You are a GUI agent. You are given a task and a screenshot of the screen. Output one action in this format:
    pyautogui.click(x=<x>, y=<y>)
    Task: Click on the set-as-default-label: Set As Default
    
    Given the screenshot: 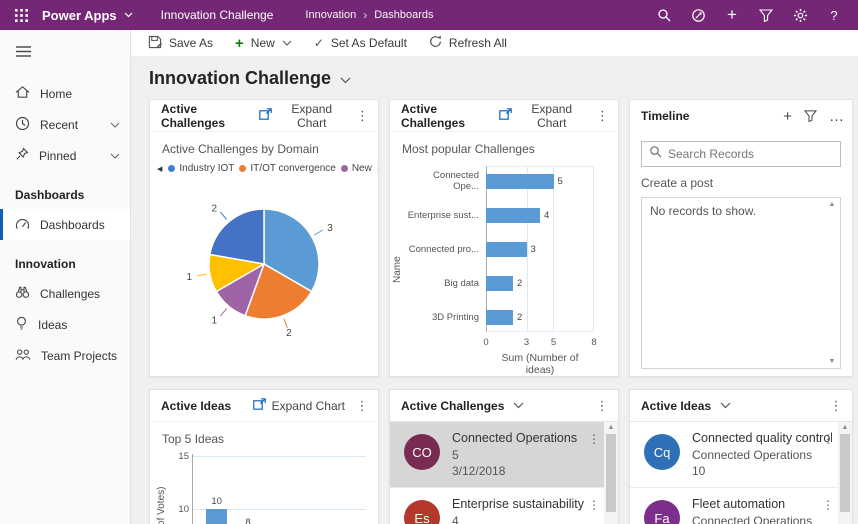 What is the action you would take?
    pyautogui.click(x=368, y=43)
    